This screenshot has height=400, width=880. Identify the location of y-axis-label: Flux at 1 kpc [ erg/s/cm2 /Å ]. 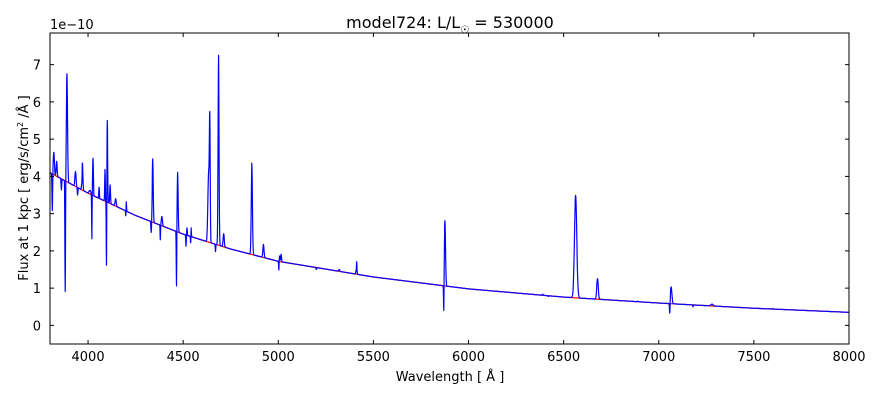
(24, 187).